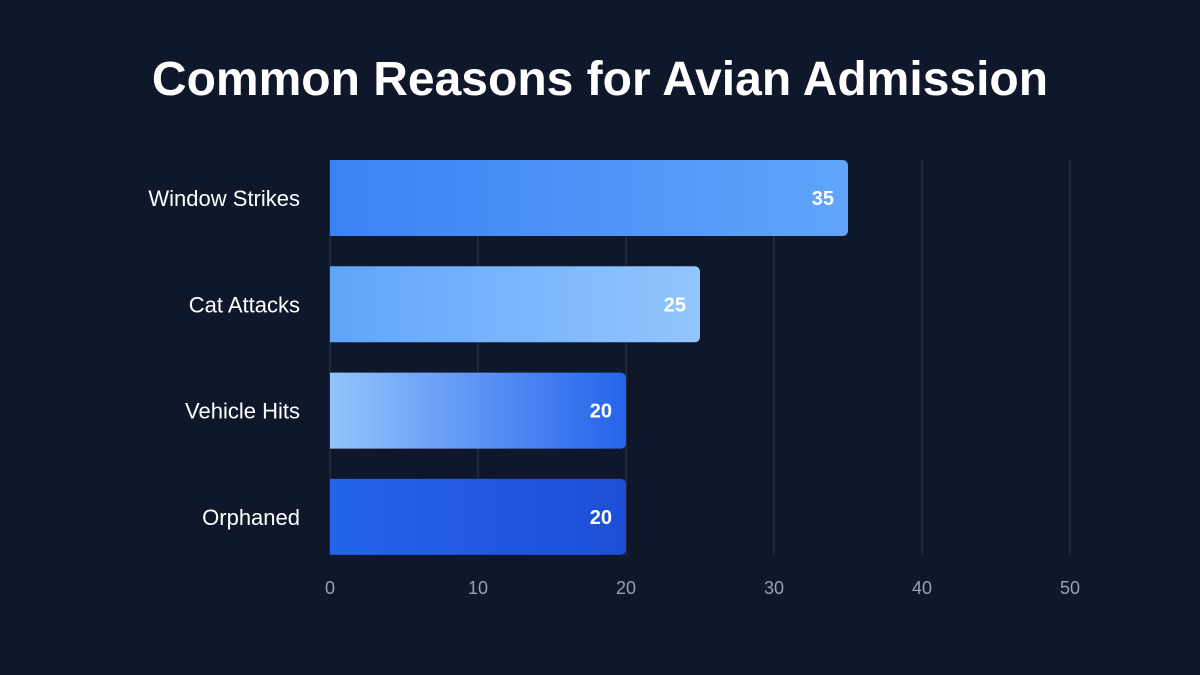  What do you see at coordinates (823, 199) in the screenshot?
I see `data-label: 35` at bounding box center [823, 199].